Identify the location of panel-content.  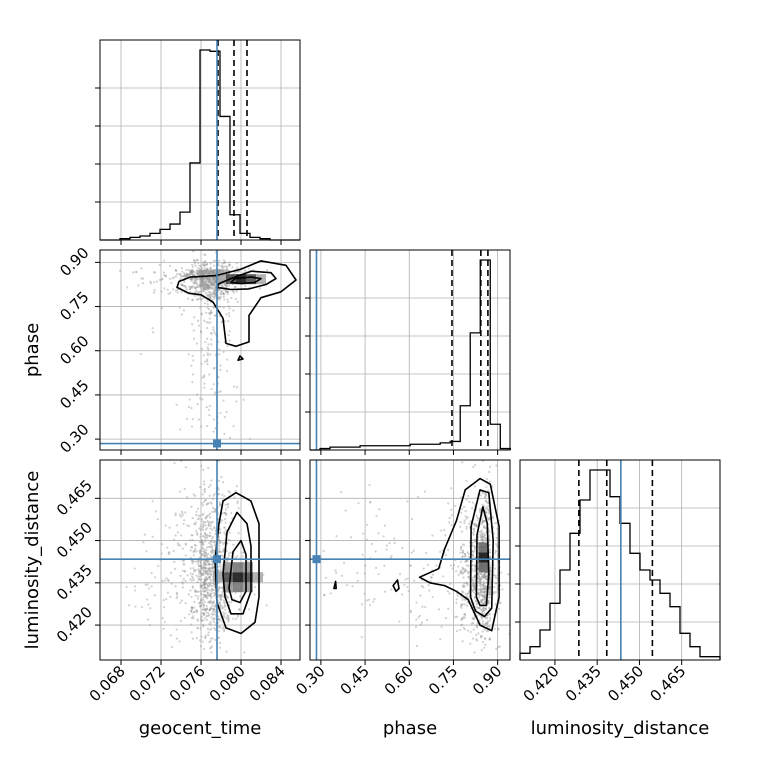
(410, 560).